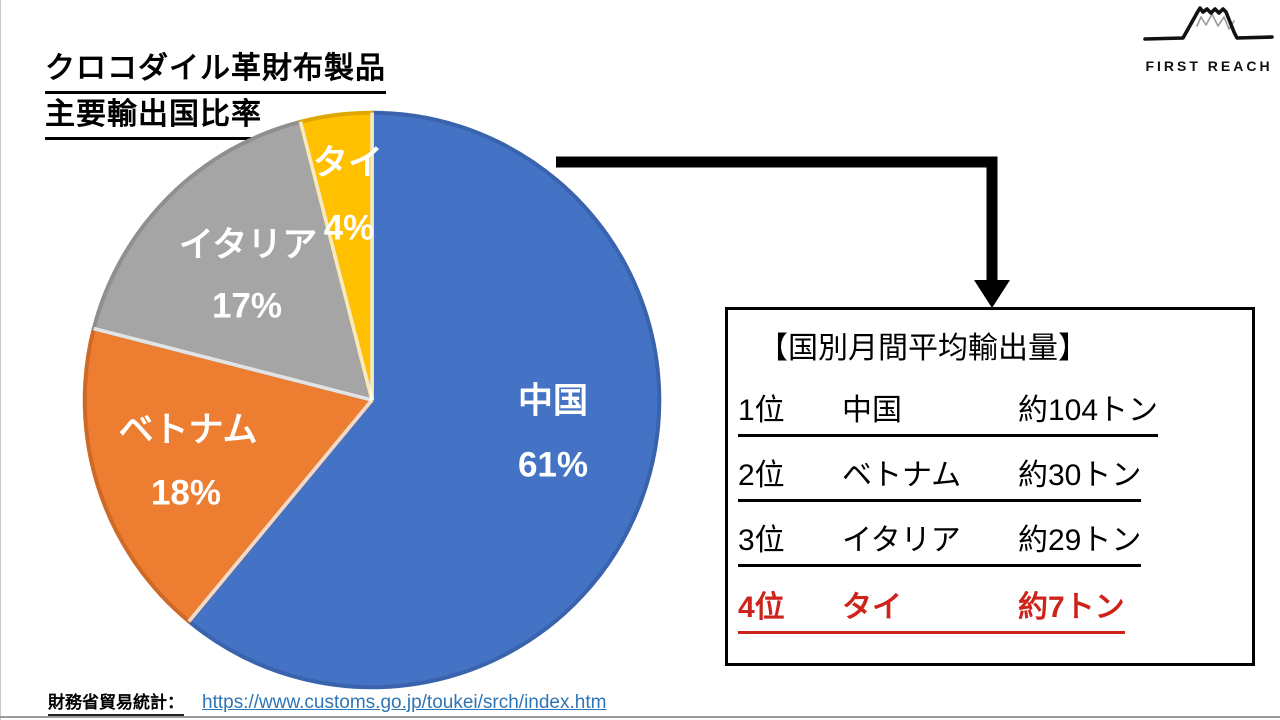 This screenshot has width=1280, height=720. Describe the element at coordinates (247, 306) in the screenshot. I see `pie-pct-イタリア: 17%` at that location.